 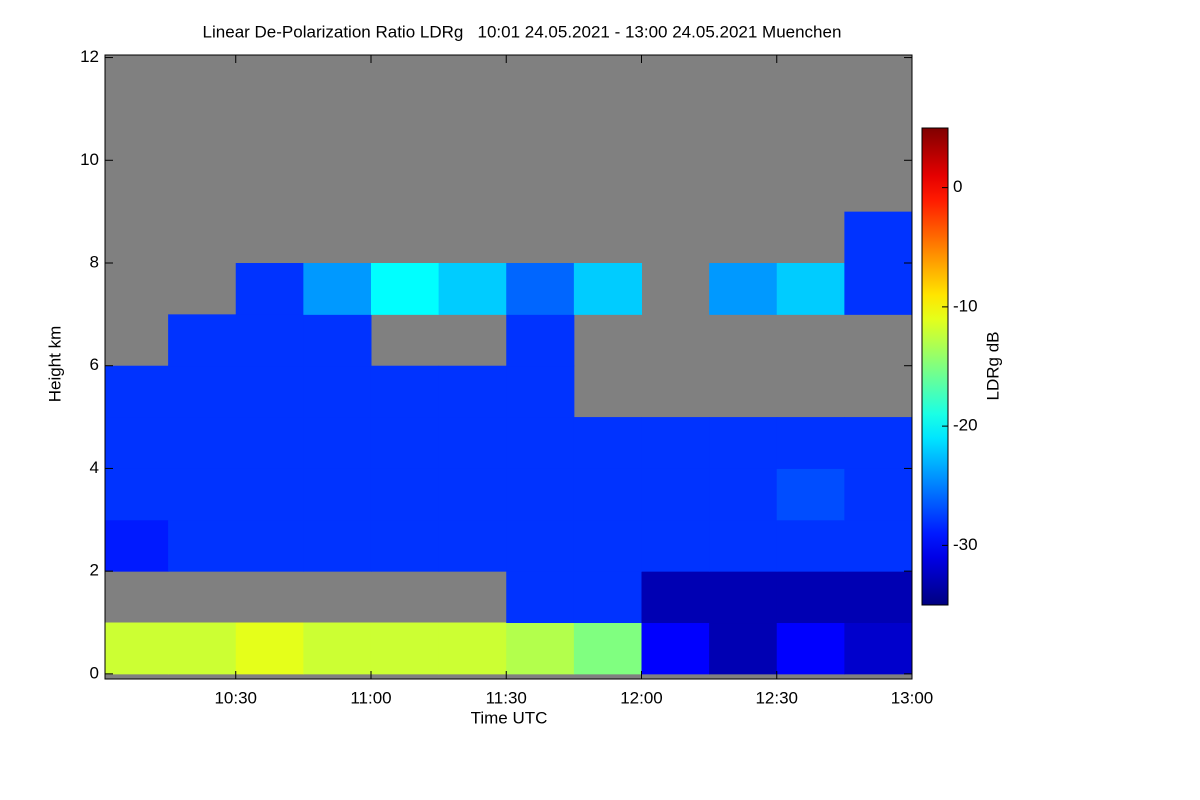 What do you see at coordinates (912, 697) in the screenshot?
I see `x-tick-label: 13:00` at bounding box center [912, 697].